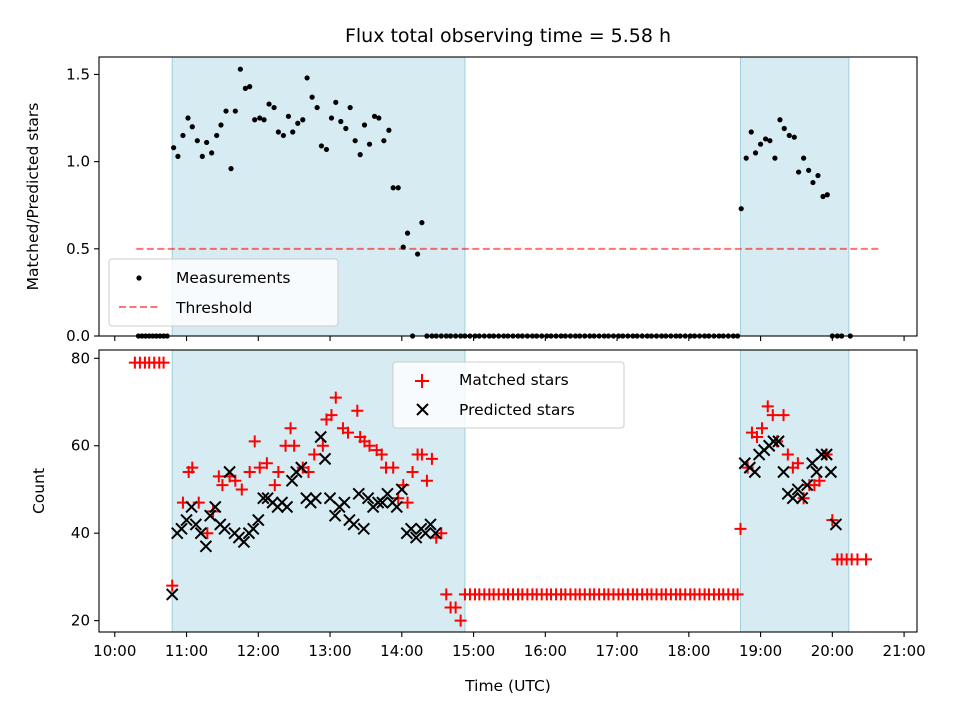 The image size is (960, 720). I want to click on top-y-tick-label-3: 1.5, so click(78, 74).